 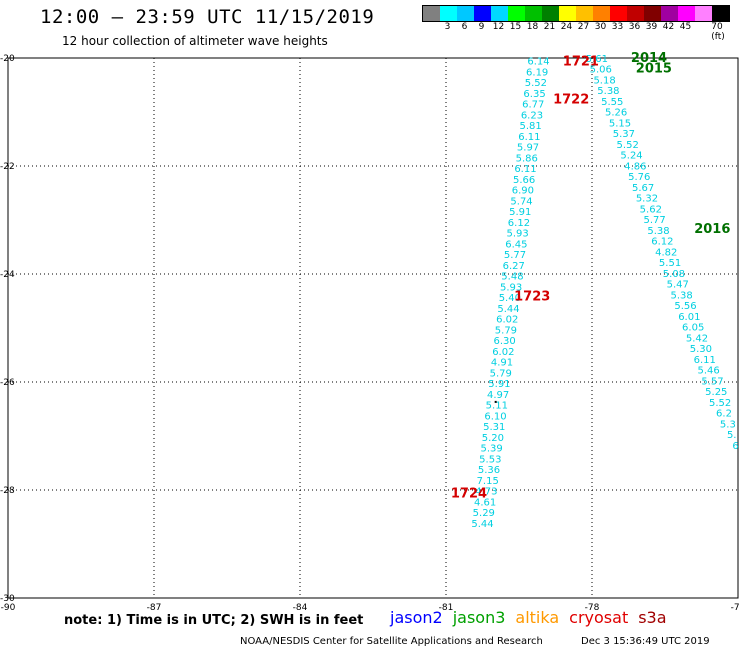 What do you see at coordinates (701, 349) in the screenshot?
I see `swh-value-east: 5.30` at bounding box center [701, 349].